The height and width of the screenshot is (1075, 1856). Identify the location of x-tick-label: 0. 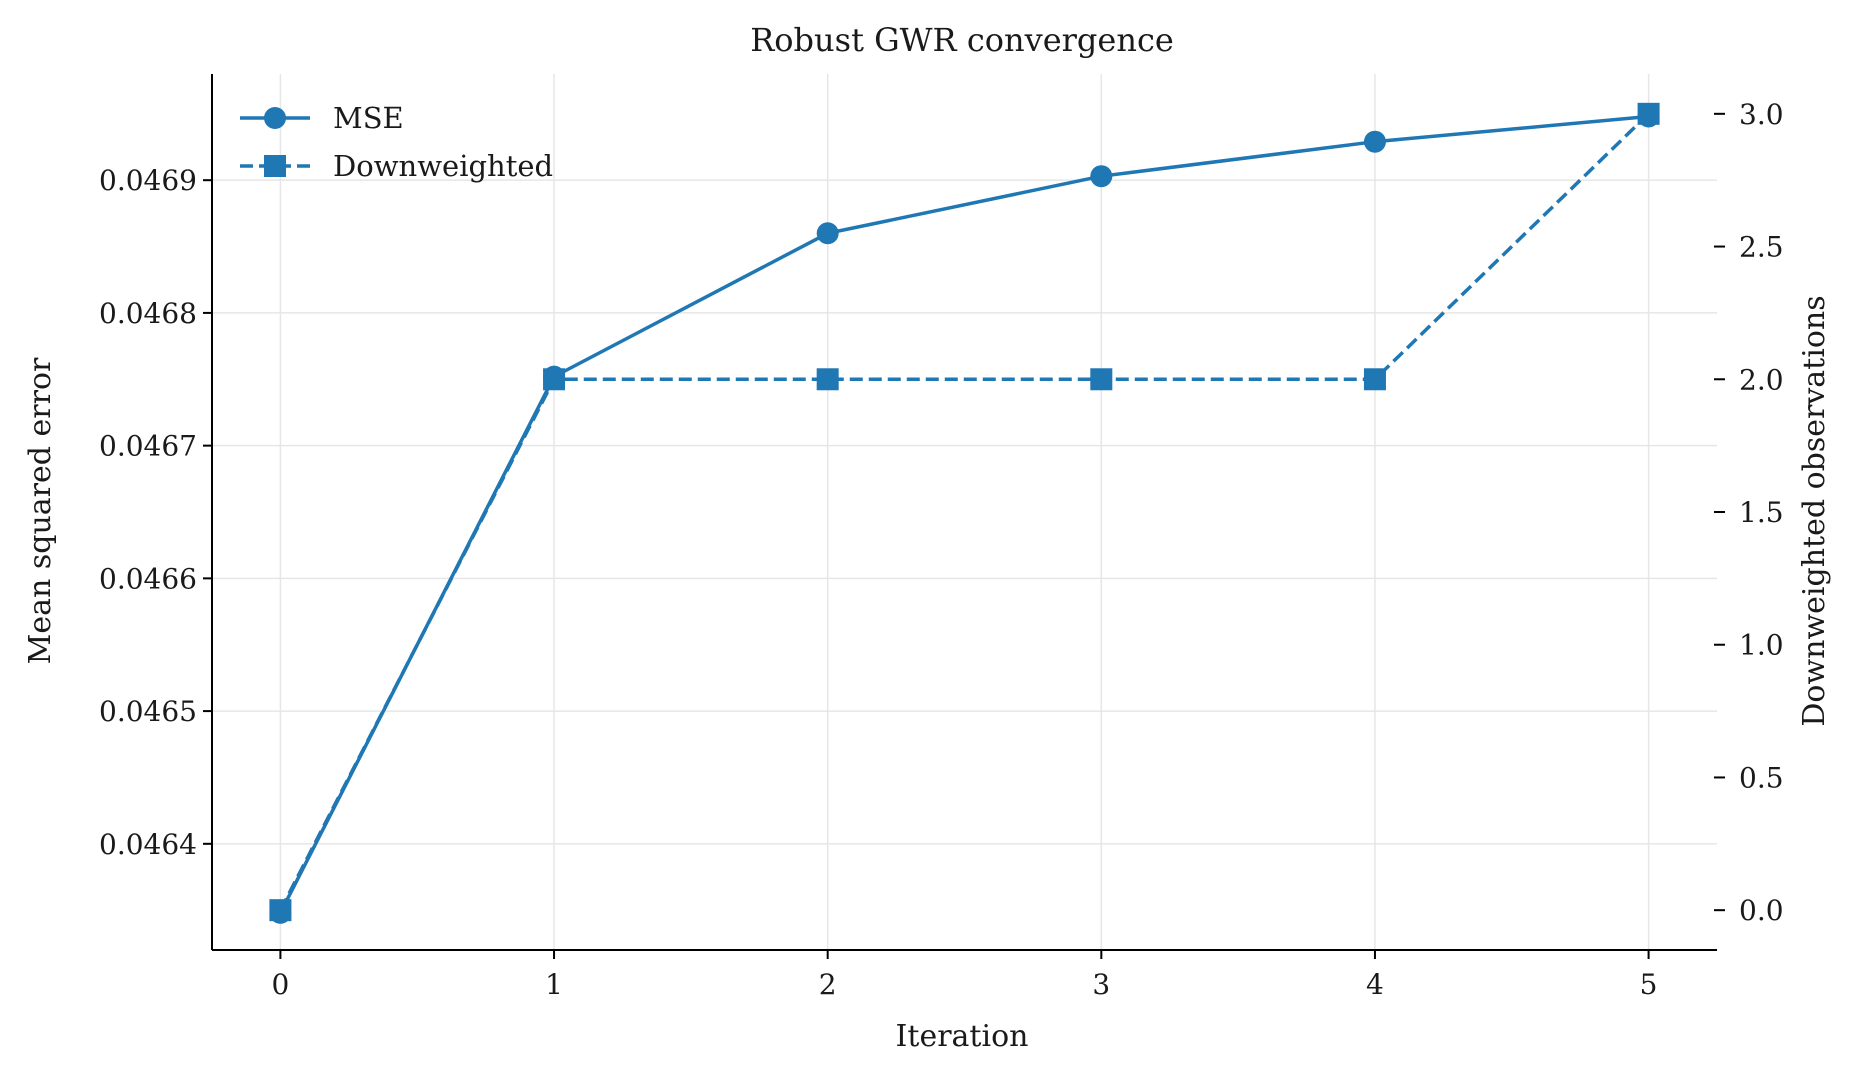
(280, 984).